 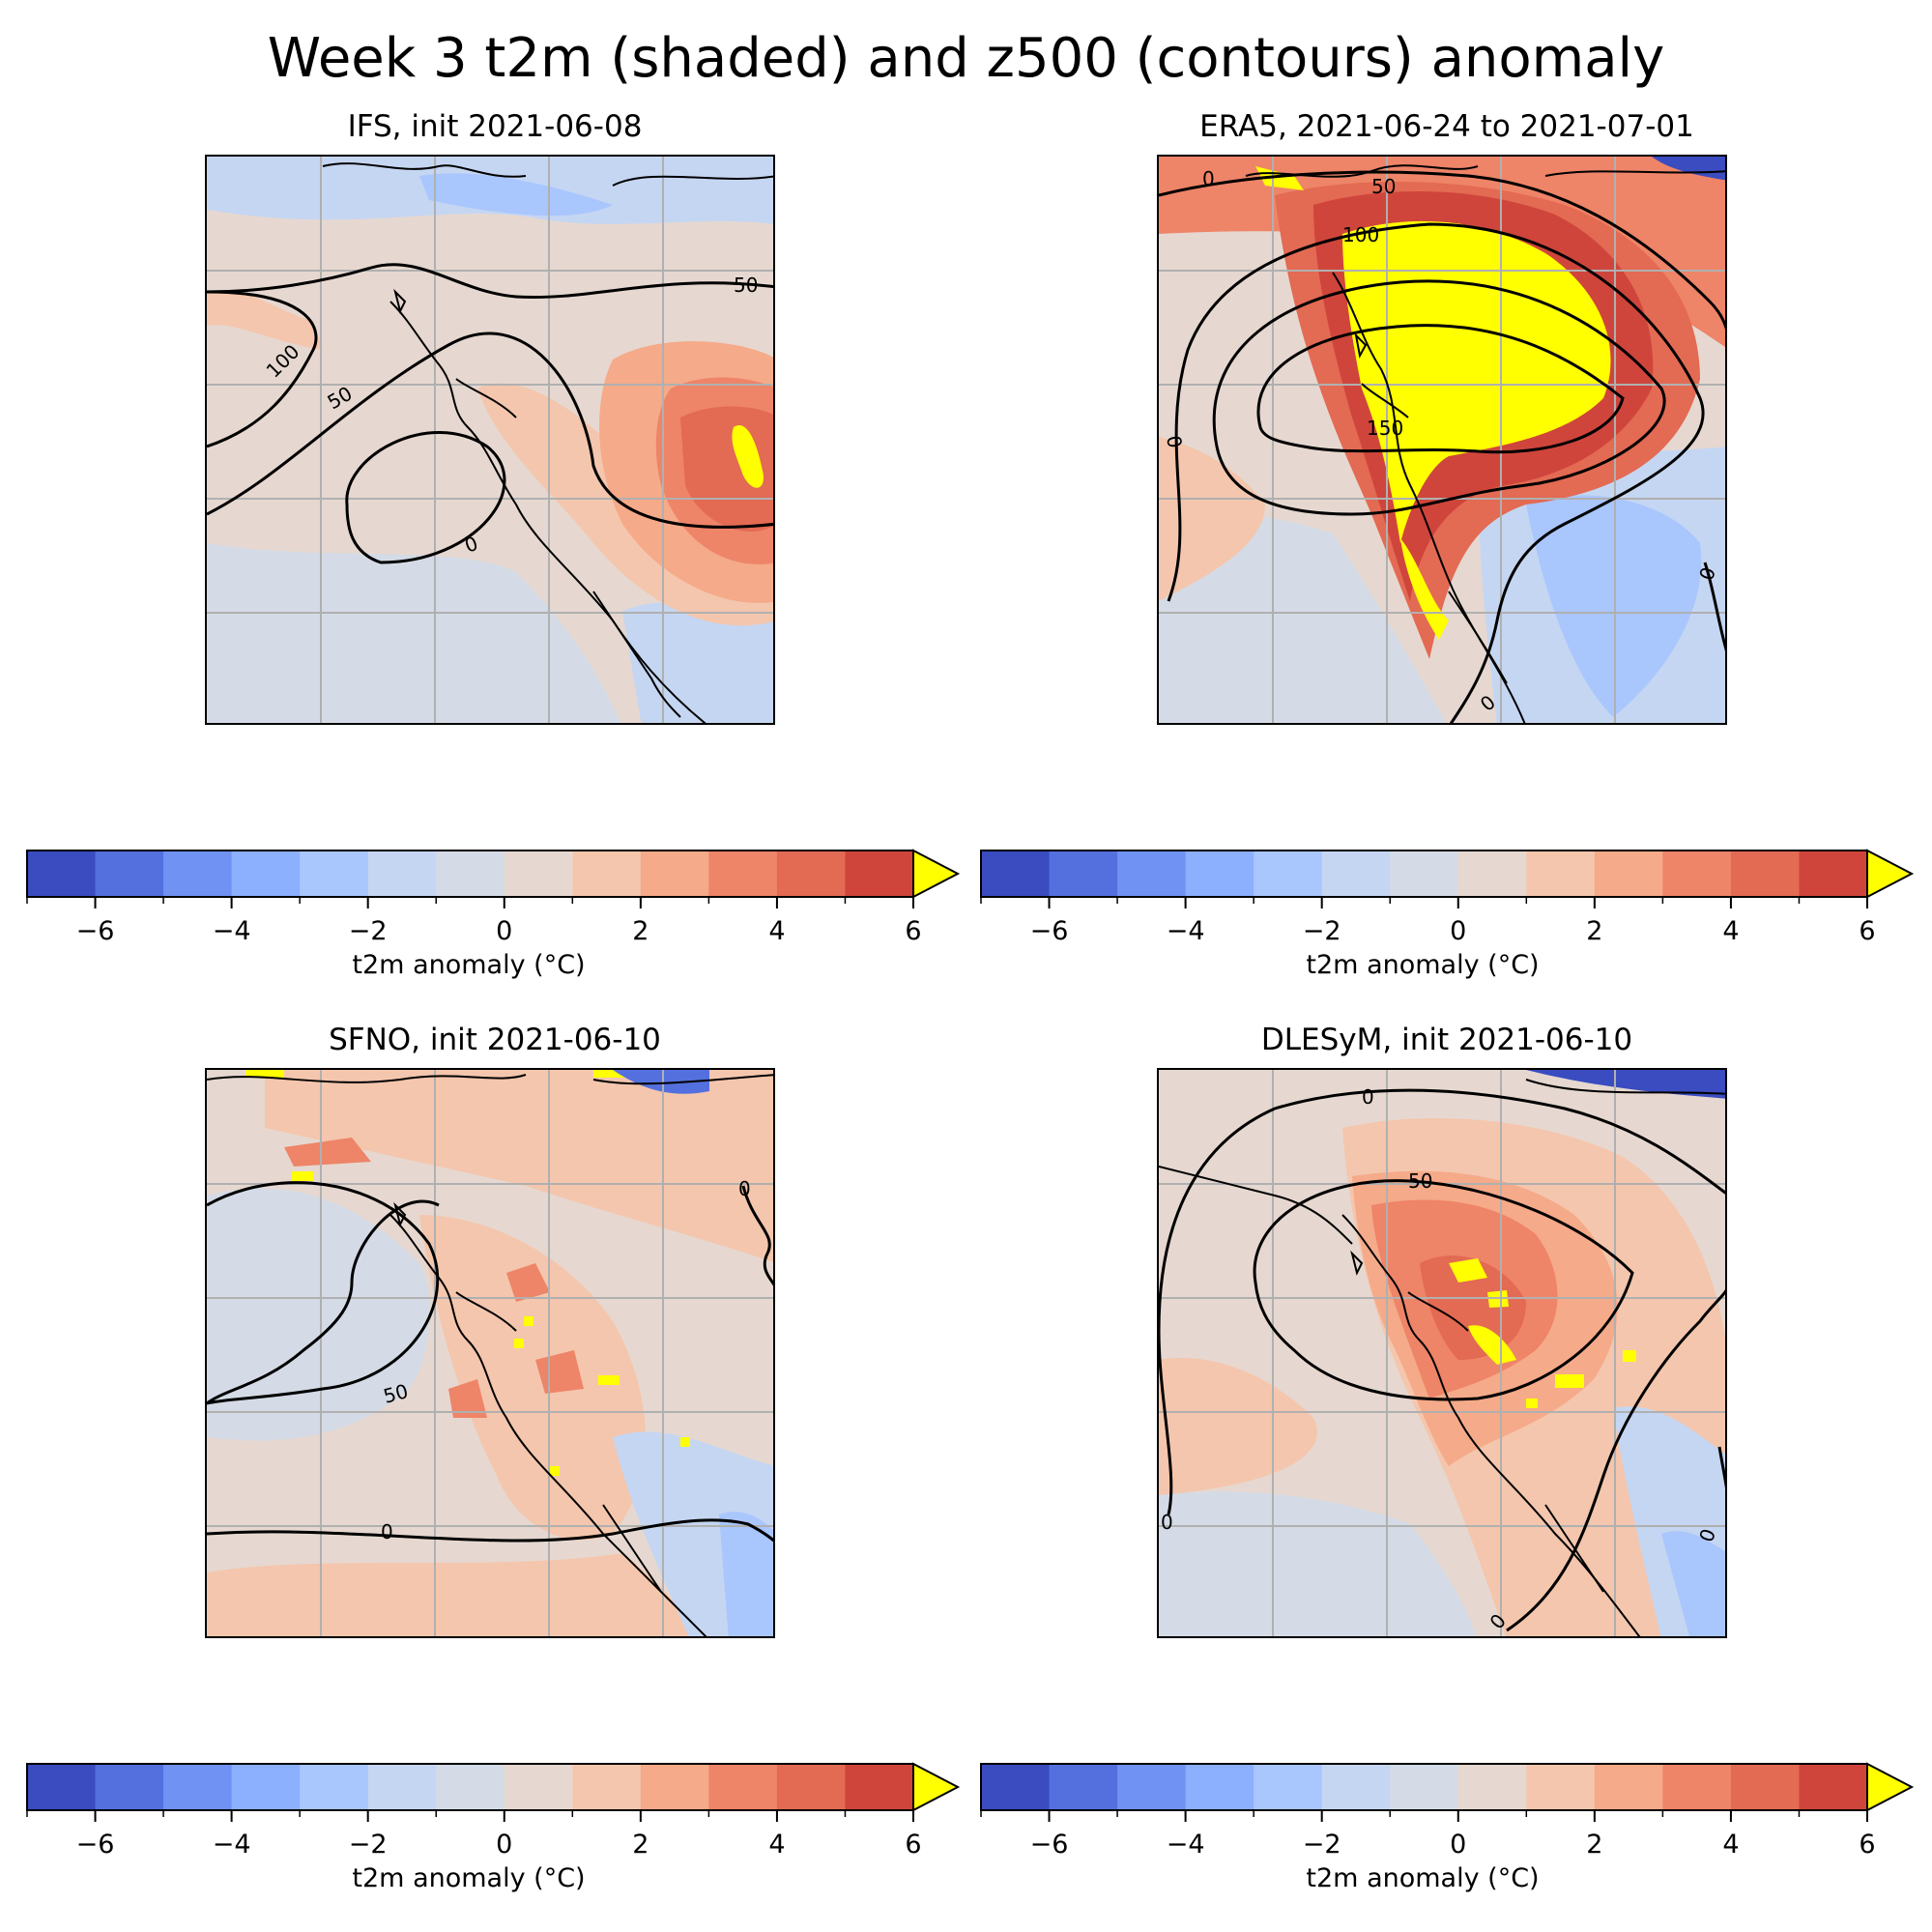 I want to click on colorbar-sfno: −6 −4 −2 0 2 4 6, so click(x=493, y=1811).